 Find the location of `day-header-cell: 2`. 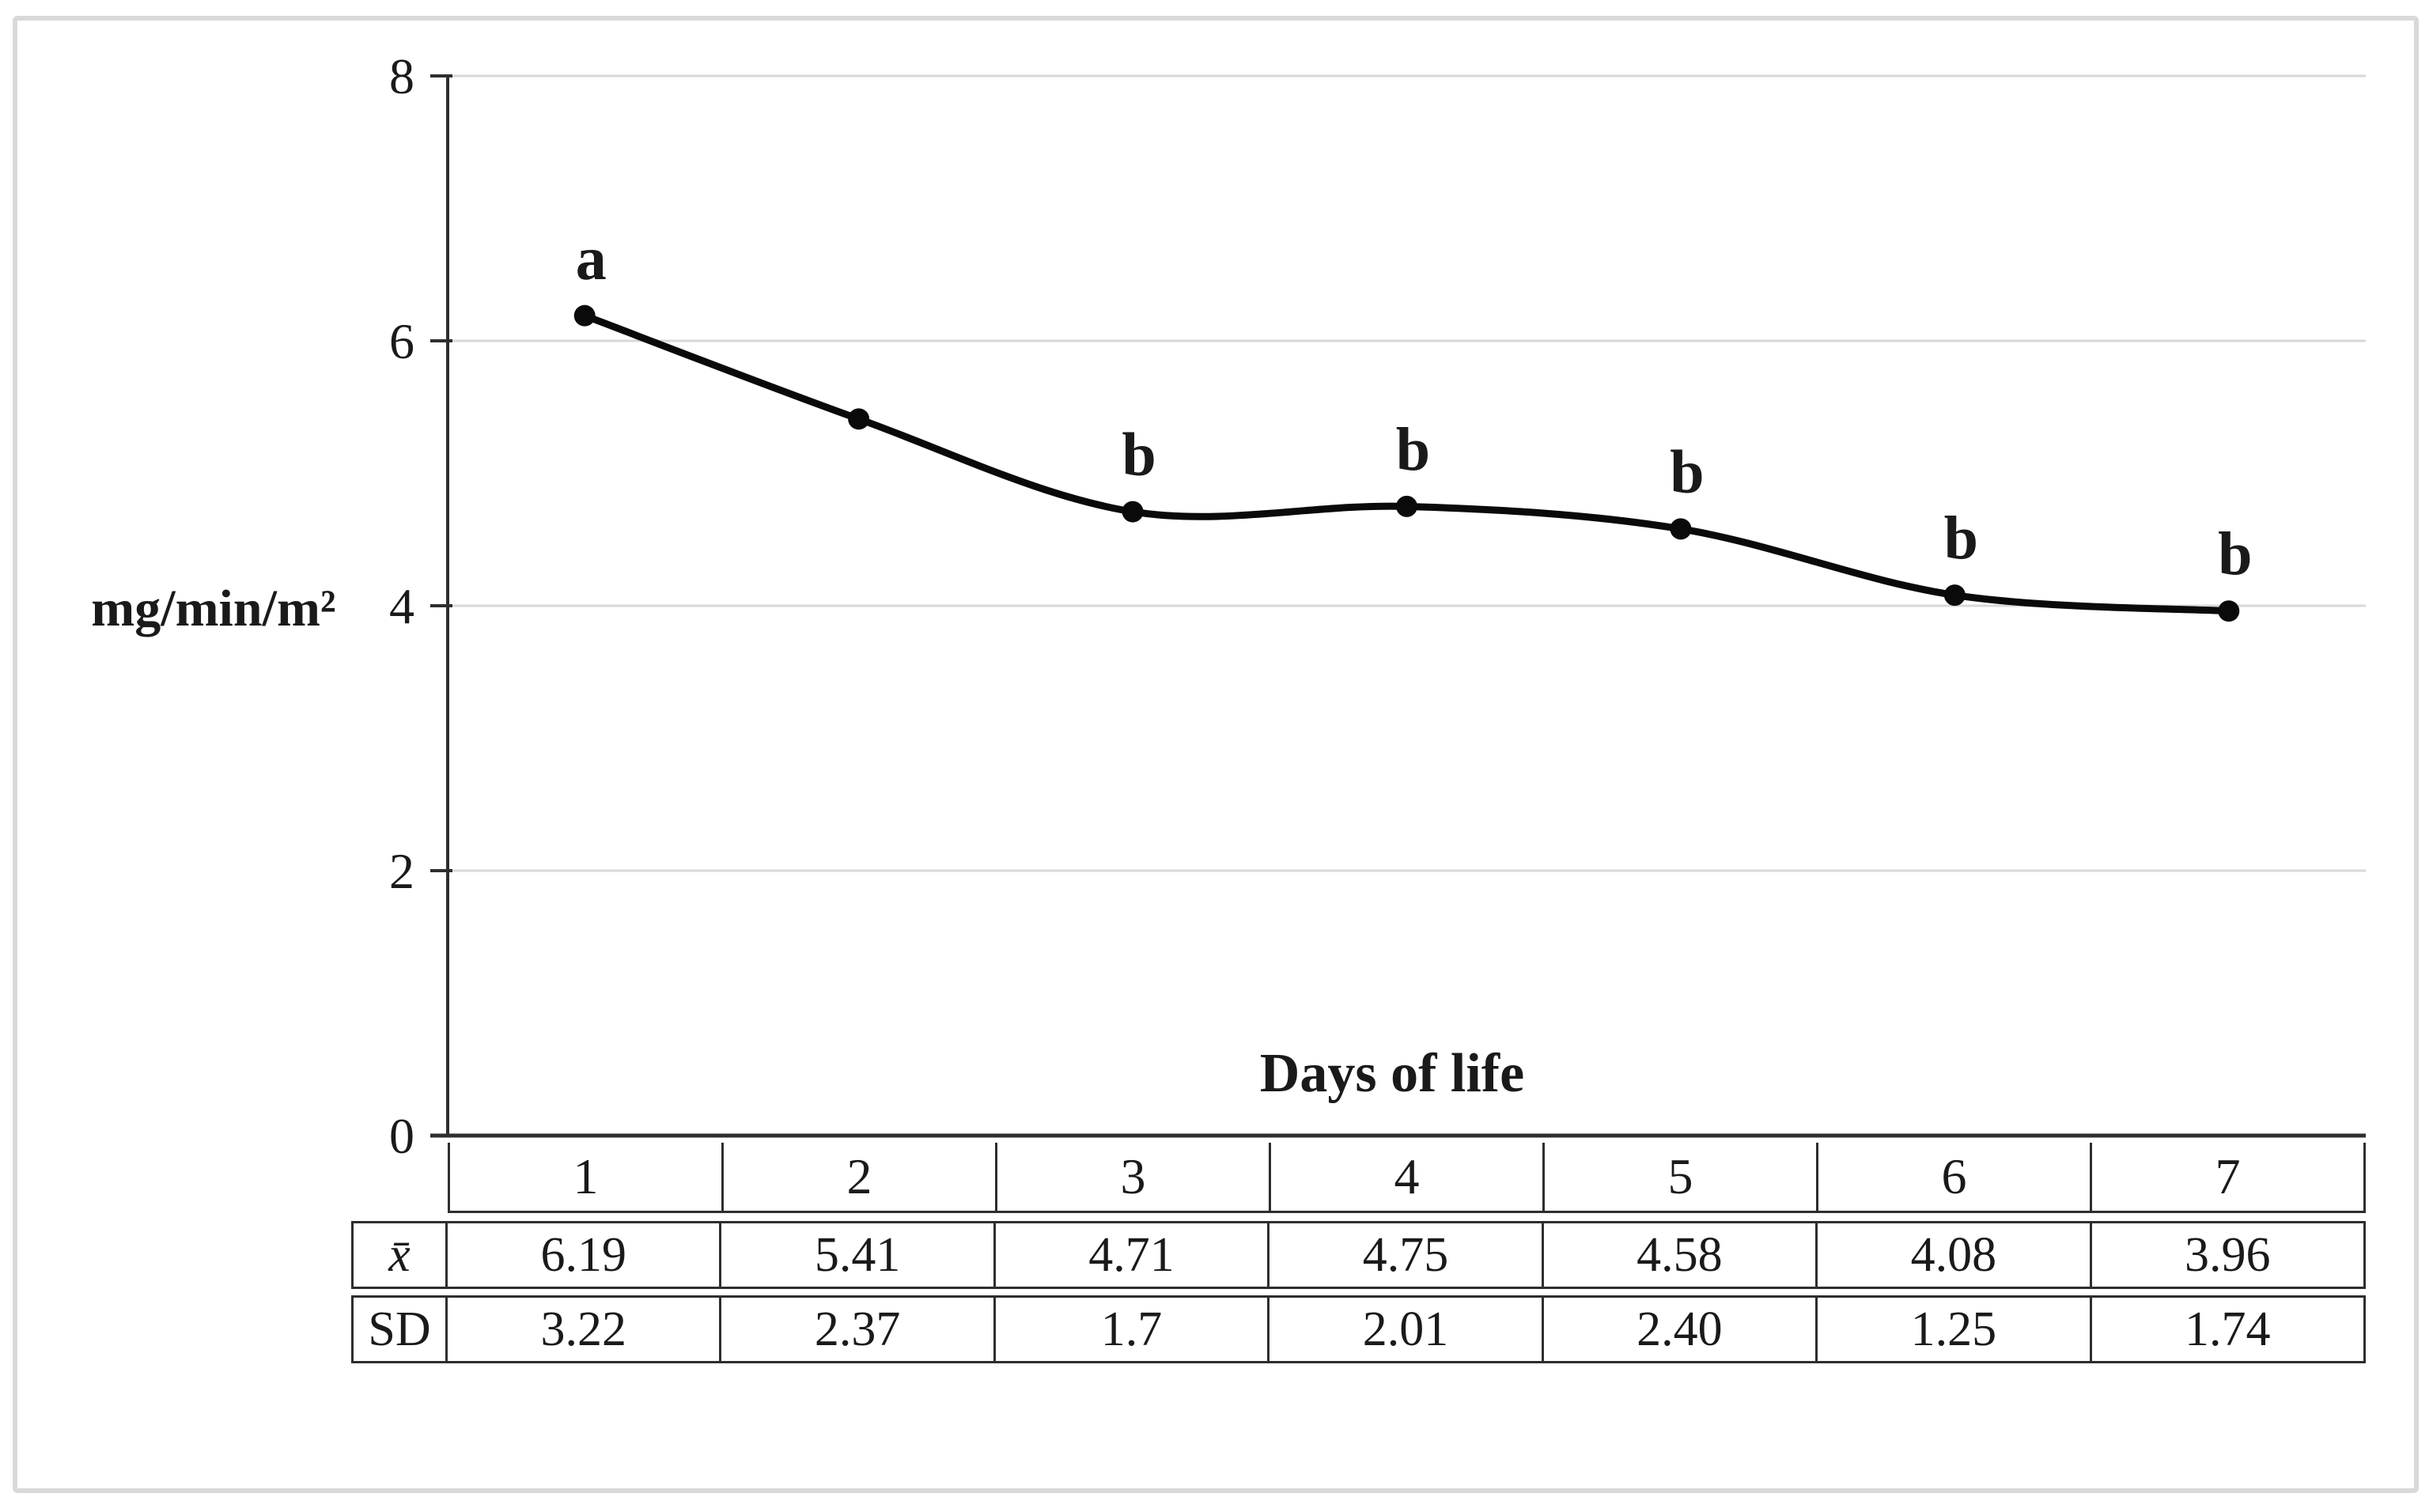

day-header-cell: 2 is located at coordinates (860, 1177).